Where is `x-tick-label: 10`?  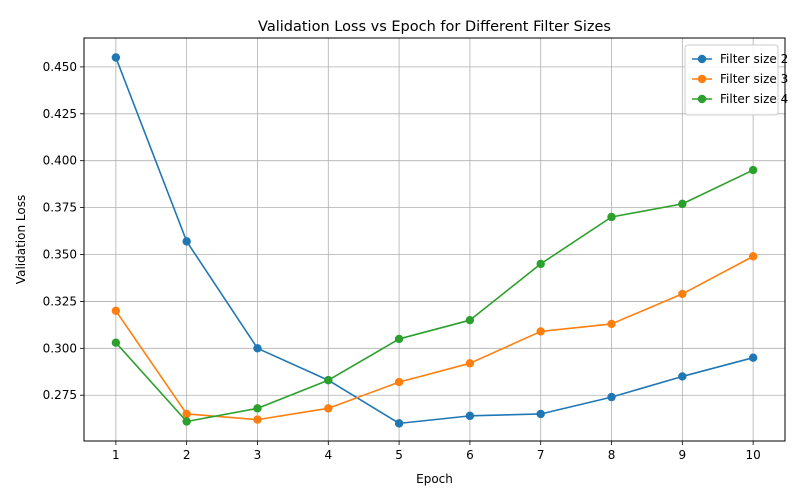 x-tick-label: 10 is located at coordinates (752, 455).